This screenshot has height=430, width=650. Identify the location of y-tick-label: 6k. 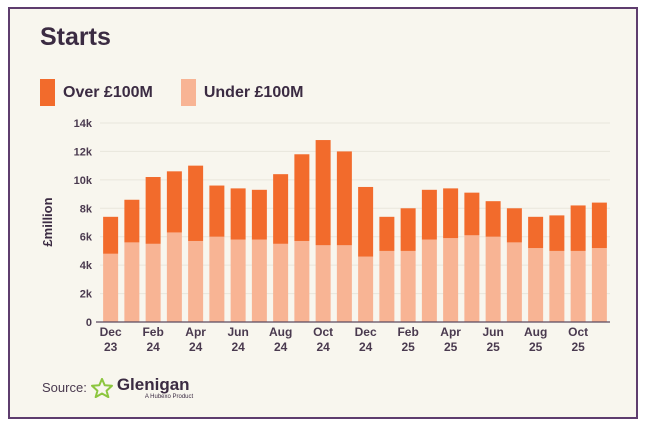
(86, 238).